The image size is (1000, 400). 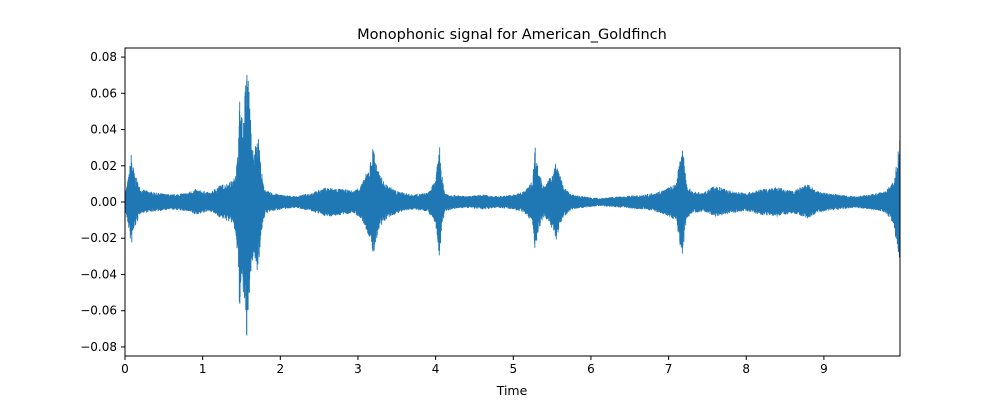 I want to click on chart-title: Monophonic signal for American_Goldfinch, so click(x=512, y=35).